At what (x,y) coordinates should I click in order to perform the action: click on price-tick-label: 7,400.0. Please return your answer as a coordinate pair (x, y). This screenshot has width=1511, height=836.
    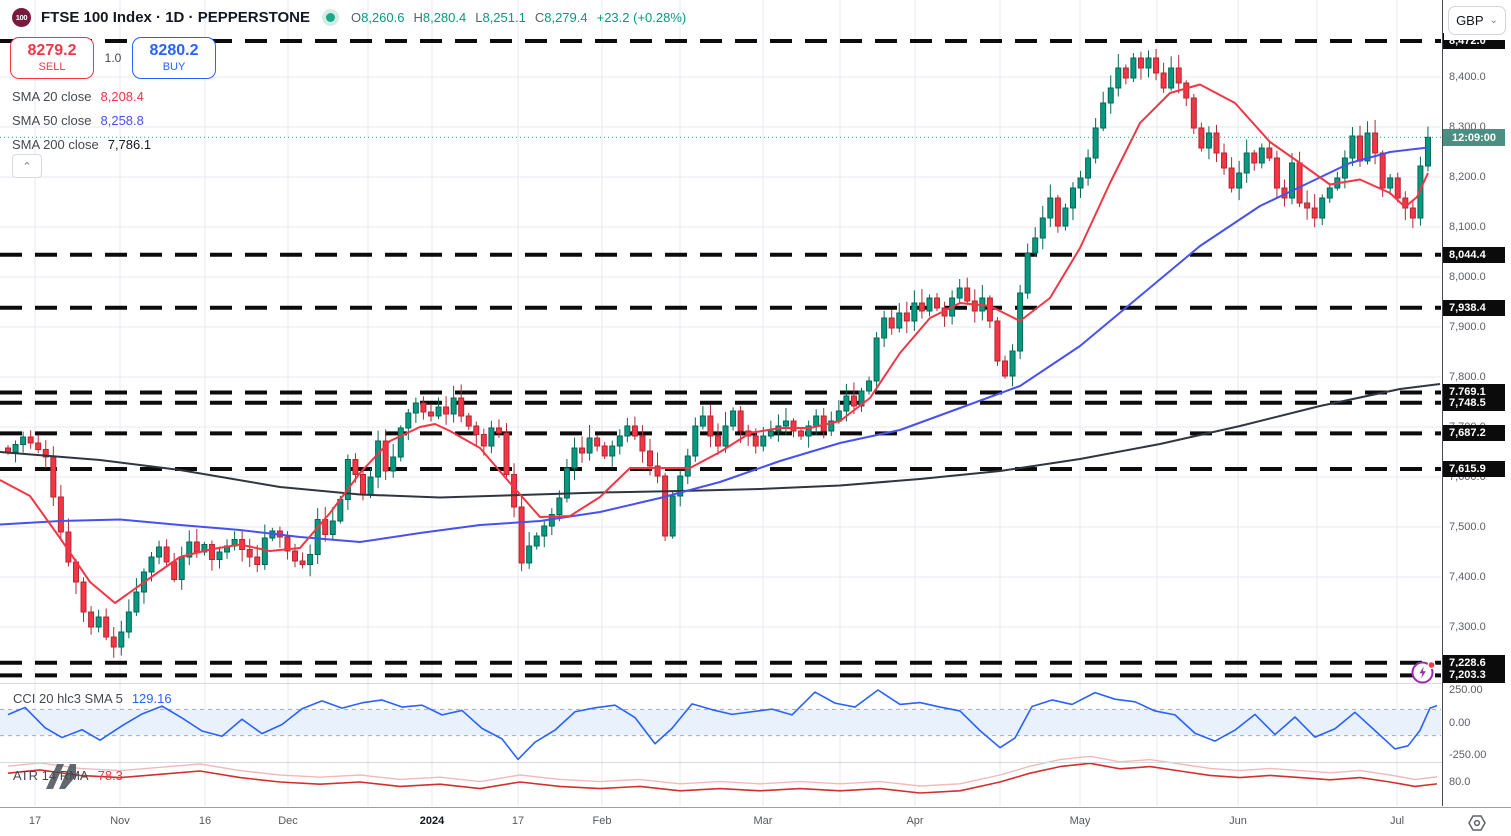
    Looking at the image, I should click on (1467, 577).